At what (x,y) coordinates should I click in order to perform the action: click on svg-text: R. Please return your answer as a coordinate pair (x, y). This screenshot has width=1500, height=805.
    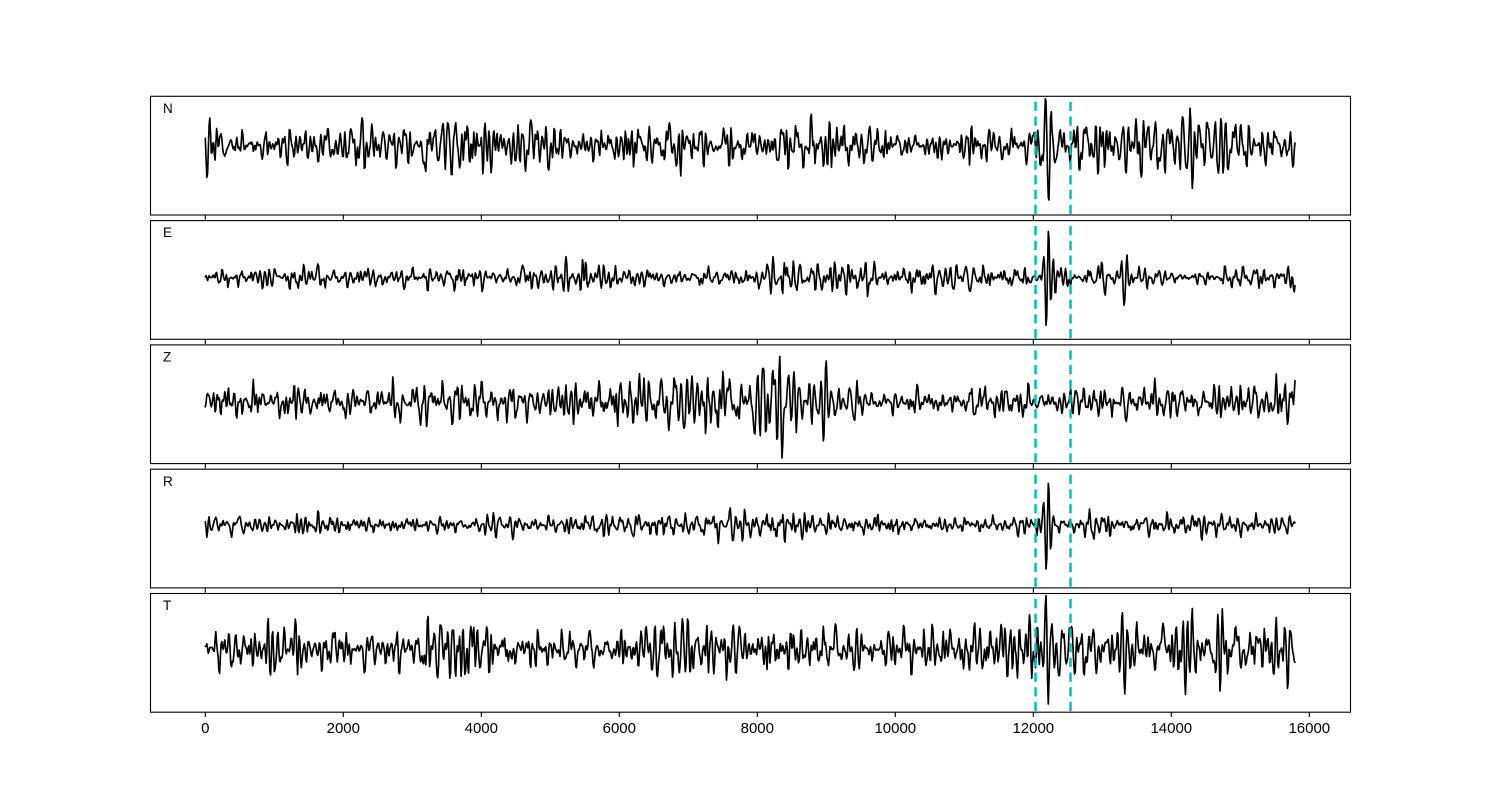
    Looking at the image, I should click on (168, 481).